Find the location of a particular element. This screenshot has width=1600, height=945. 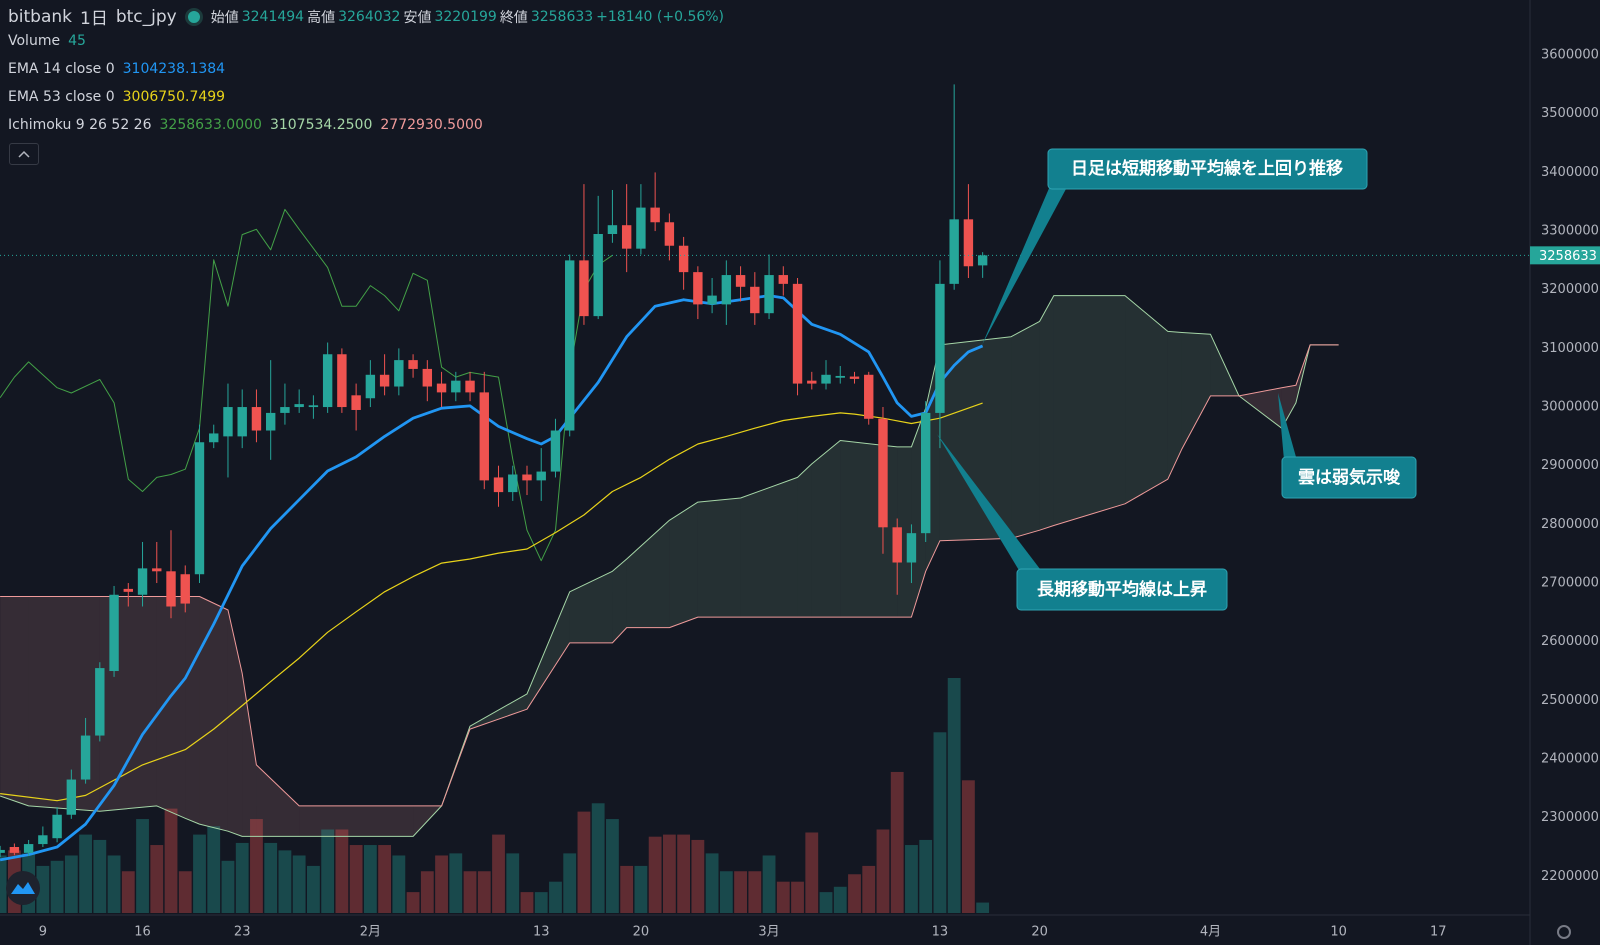

logo is located at coordinates (23, 888).